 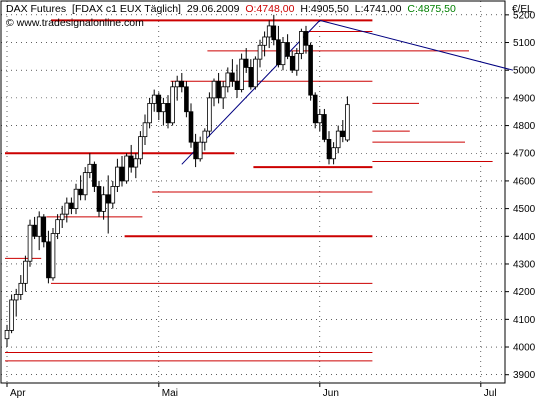 What do you see at coordinates (18, 393) in the screenshot?
I see `x-tick-label: Apr` at bounding box center [18, 393].